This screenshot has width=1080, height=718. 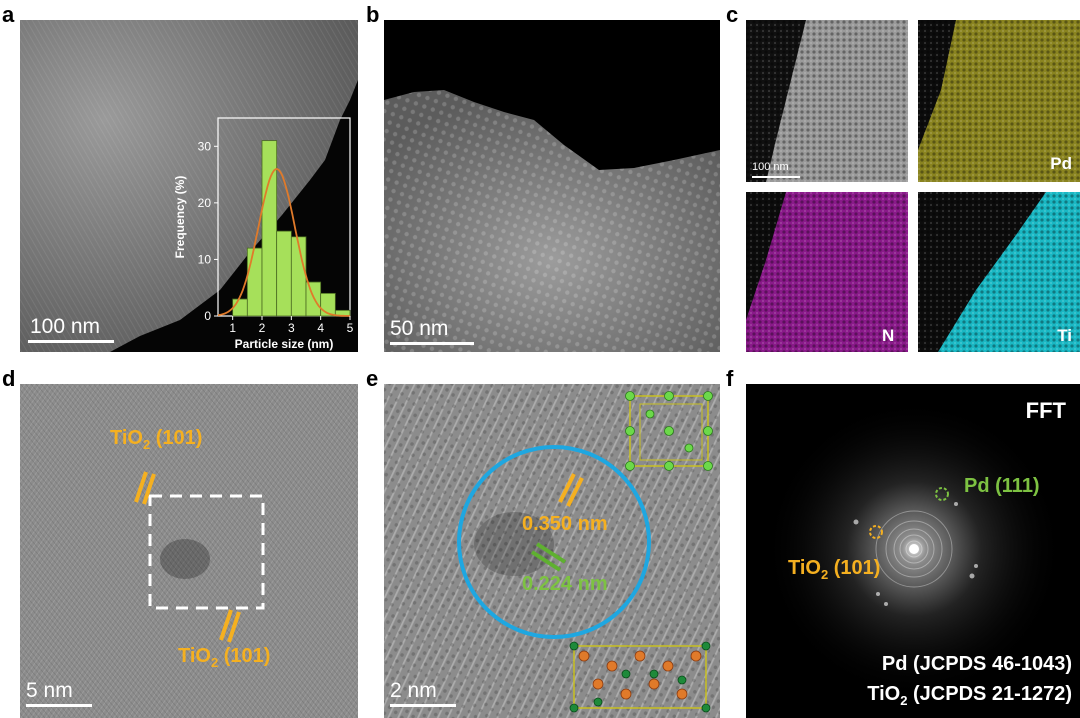 What do you see at coordinates (156, 439) in the screenshot?
I see `lattice-label-tio2-top: TiO2 (101)` at bounding box center [156, 439].